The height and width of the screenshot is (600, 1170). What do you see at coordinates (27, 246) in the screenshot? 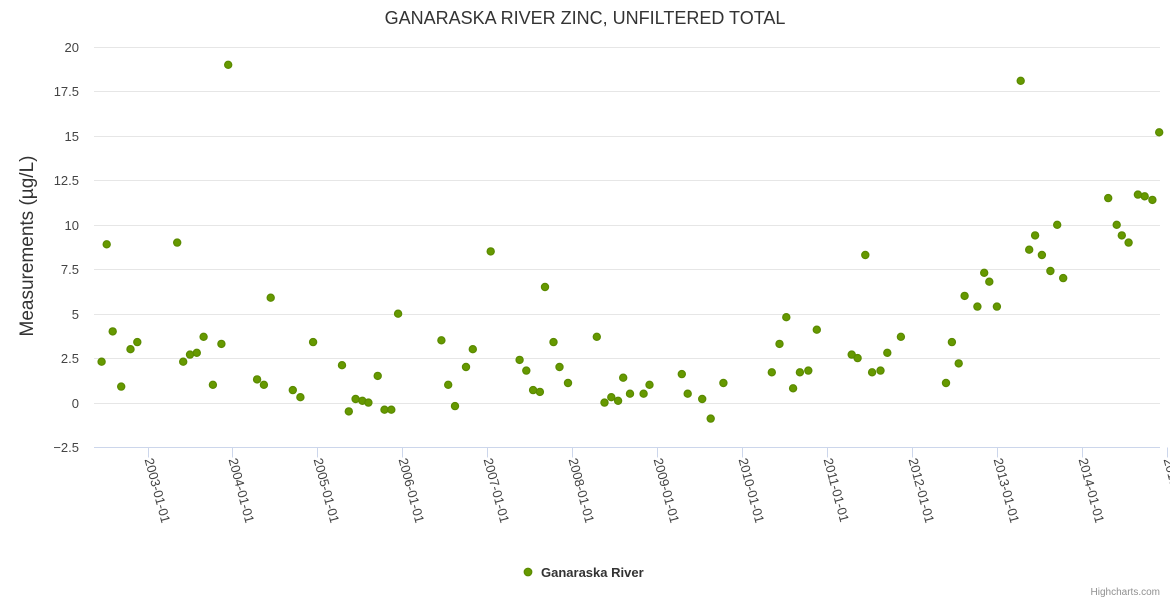
I see `y-axis-label: Measurements (µg/L)` at bounding box center [27, 246].